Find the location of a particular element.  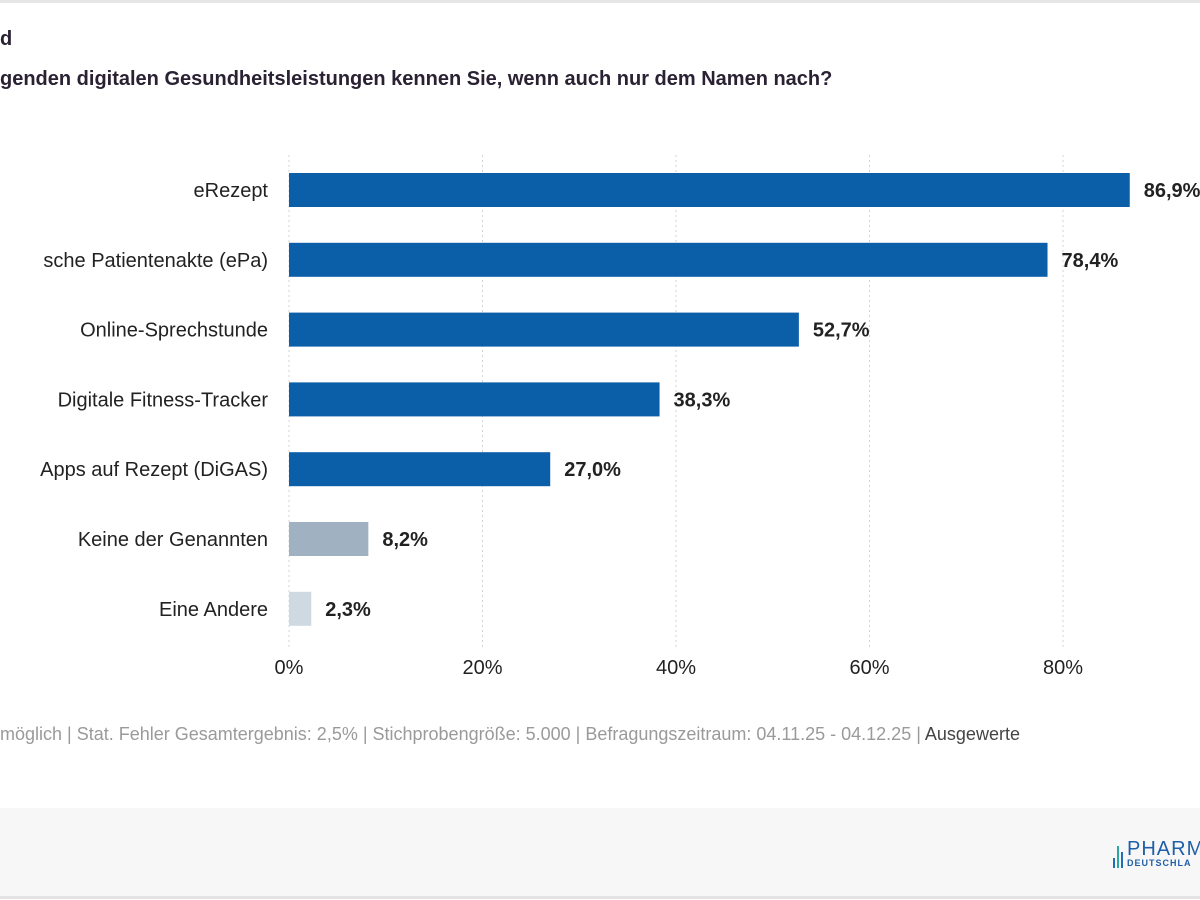

value-label: 52,7% is located at coordinates (841, 331).